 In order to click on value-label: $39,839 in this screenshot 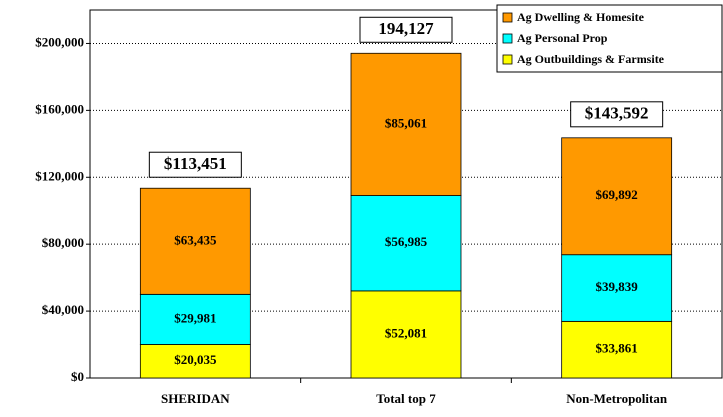, I will do `click(617, 286)`.